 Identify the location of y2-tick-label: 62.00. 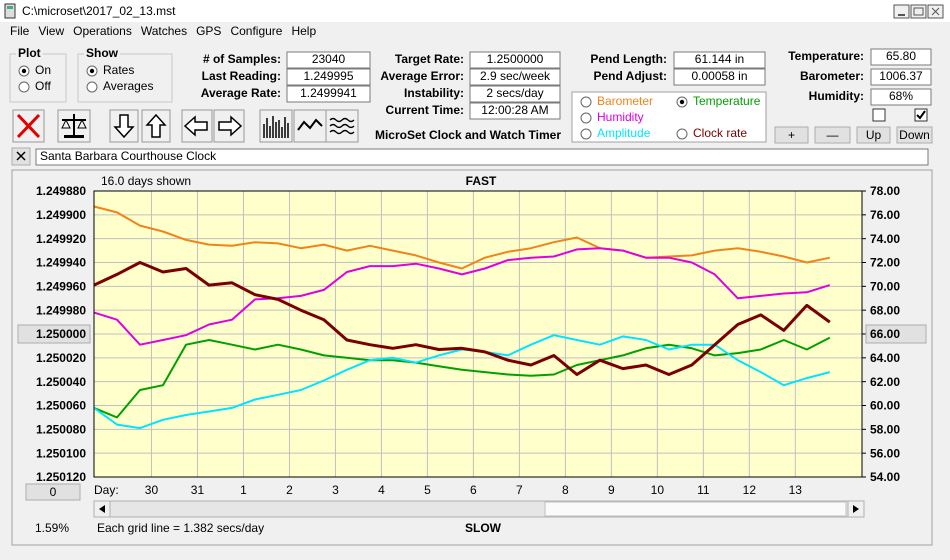
(885, 382).